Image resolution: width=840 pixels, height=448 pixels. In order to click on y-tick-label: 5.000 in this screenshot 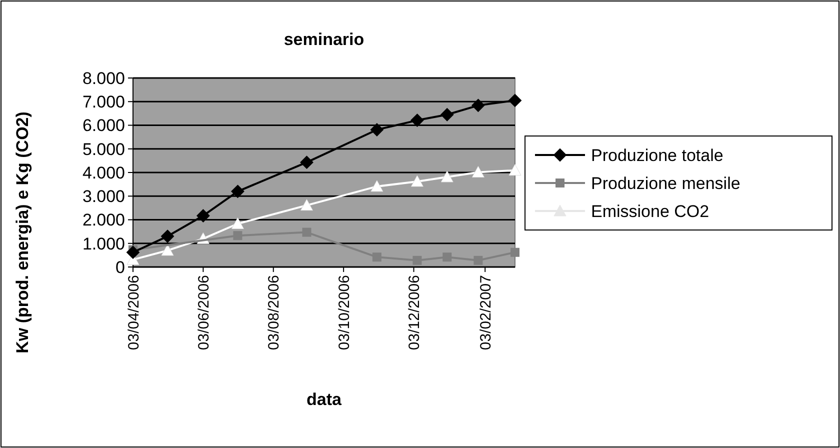, I will do `click(103, 149)`.